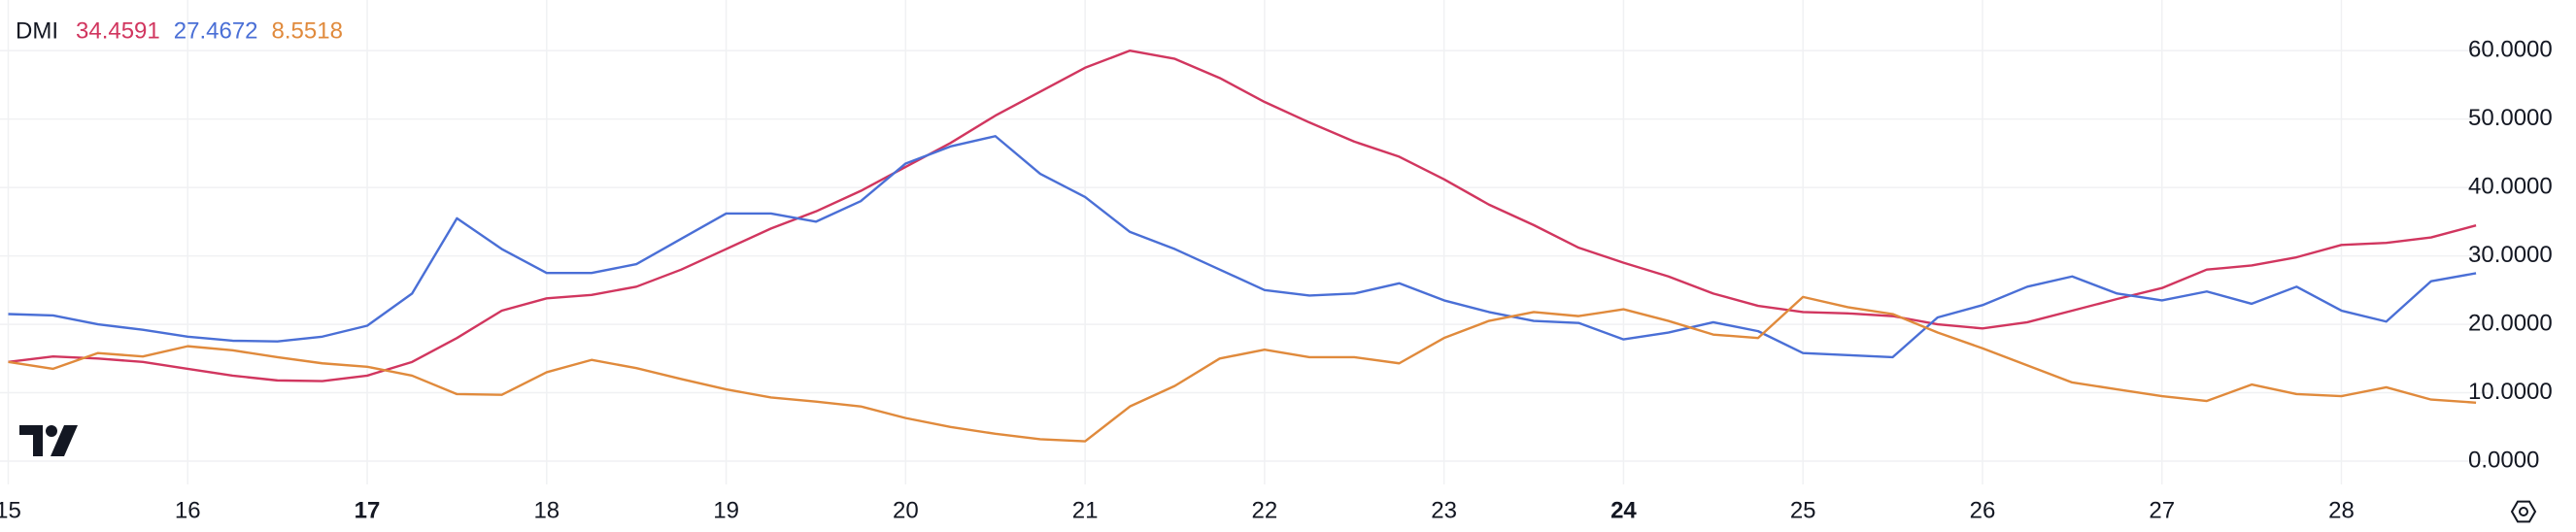  What do you see at coordinates (2510, 186) in the screenshot?
I see `y-tick-label: 40.0000` at bounding box center [2510, 186].